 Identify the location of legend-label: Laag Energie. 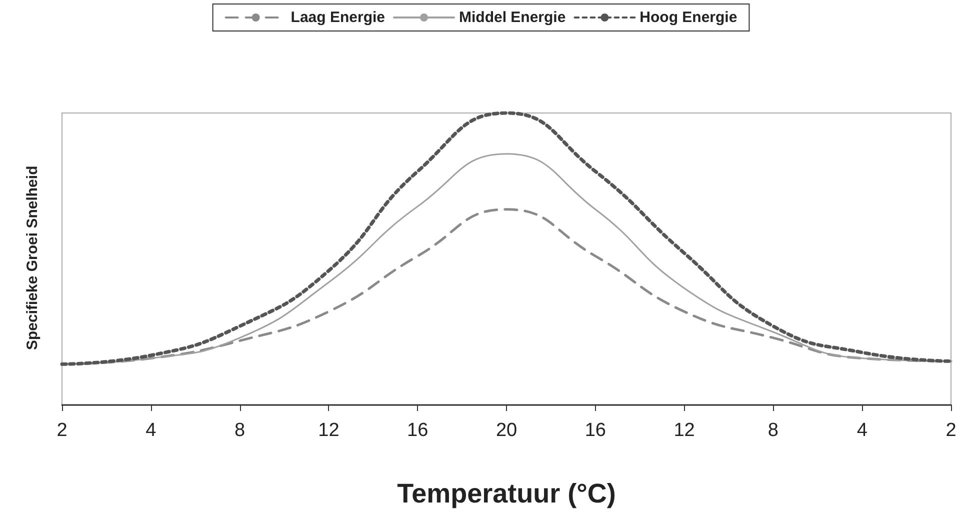
(338, 17).